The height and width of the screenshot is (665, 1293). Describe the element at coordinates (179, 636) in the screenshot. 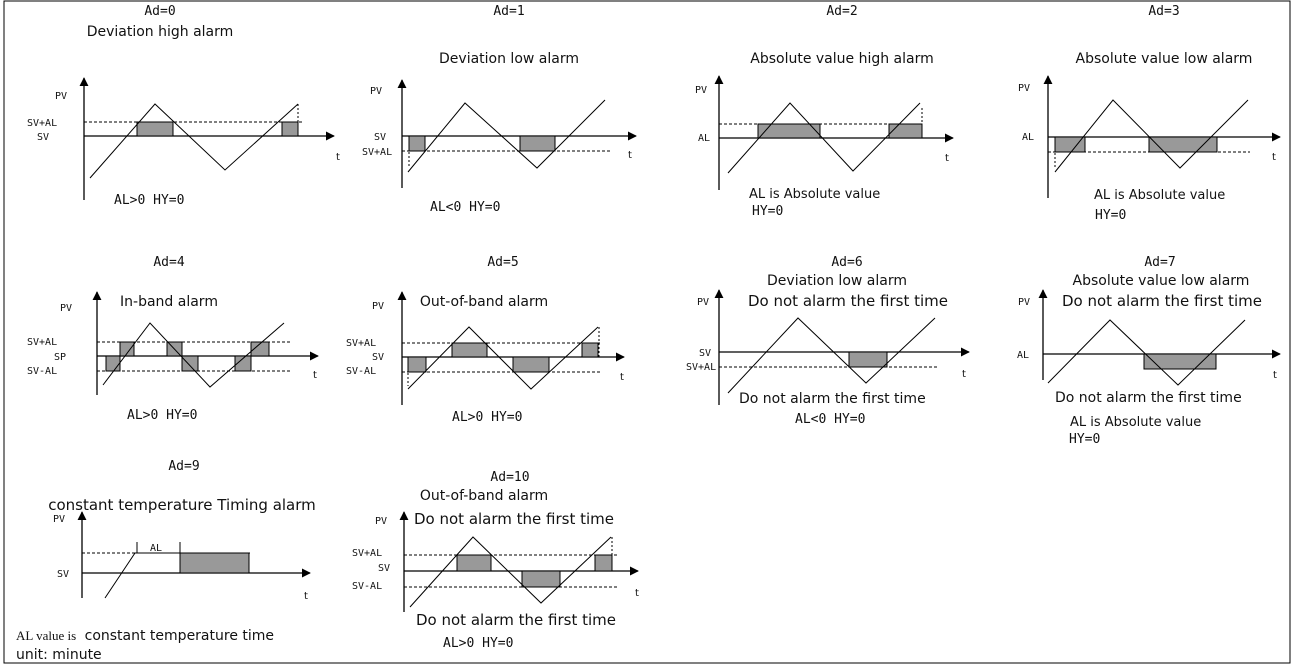

I see `note-suffix: constant temperature time` at that location.